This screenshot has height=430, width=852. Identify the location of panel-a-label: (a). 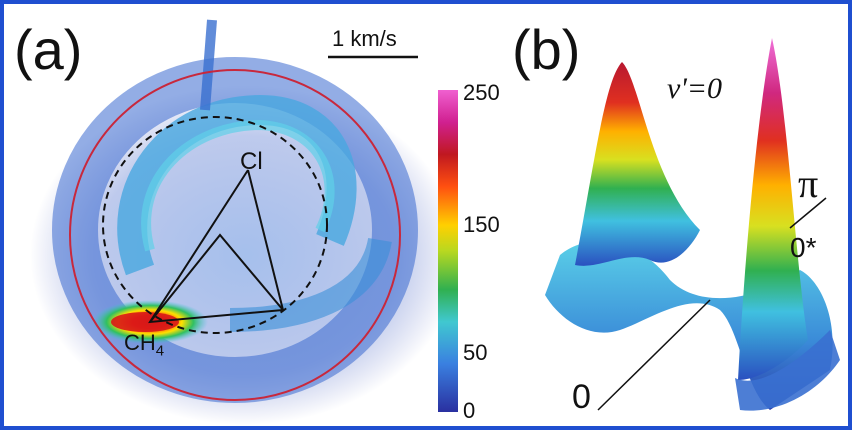
(48, 49).